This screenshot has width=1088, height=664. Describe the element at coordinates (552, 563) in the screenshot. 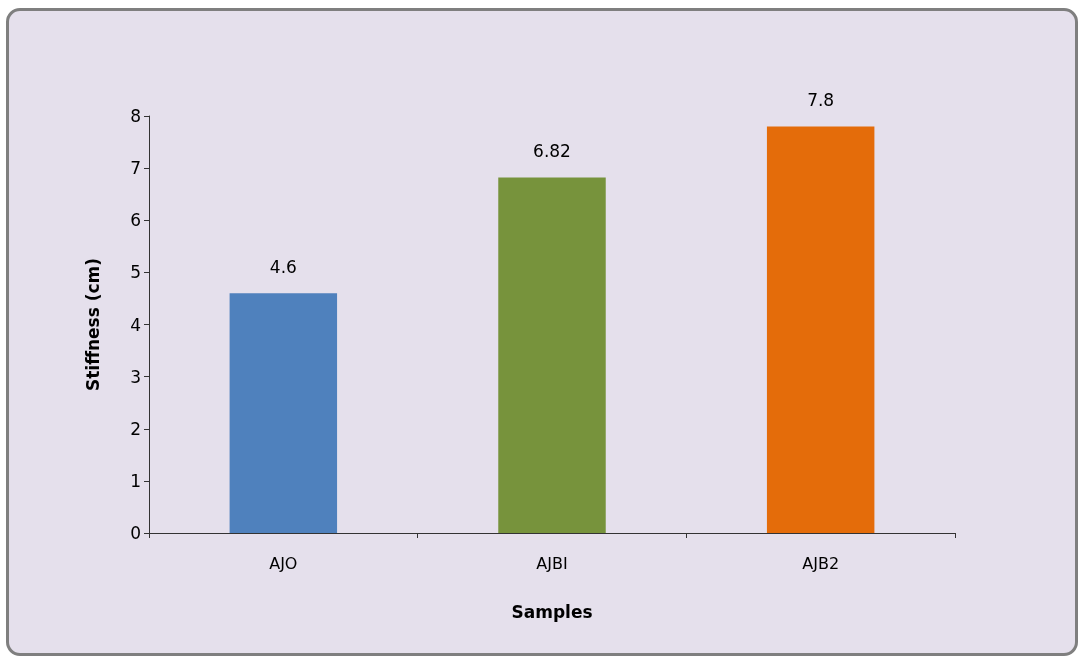

I see `x-tick-label: AJBI` at that location.